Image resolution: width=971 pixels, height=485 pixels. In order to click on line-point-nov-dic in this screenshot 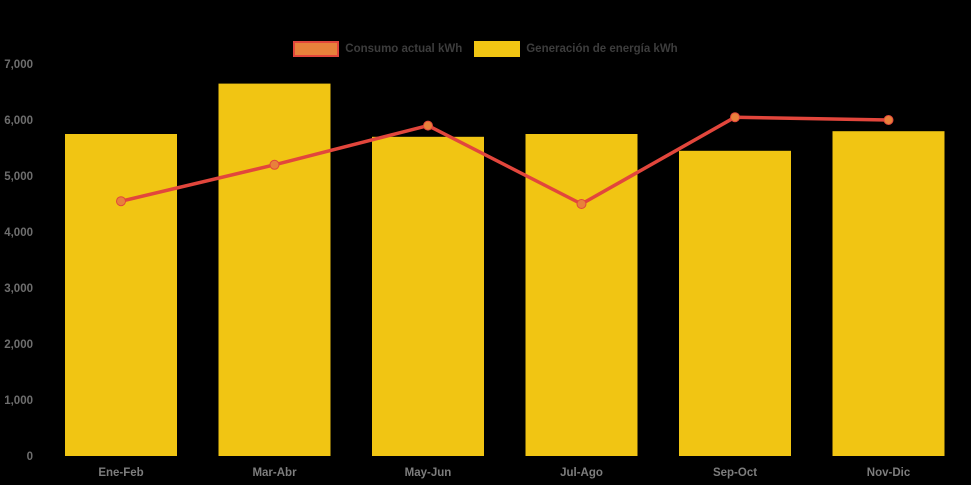, I will do `click(888, 120)`.